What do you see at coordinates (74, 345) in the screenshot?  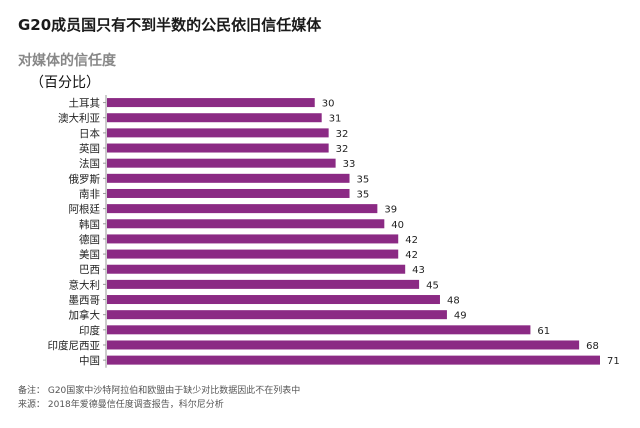 I see `category-label: 印度尼西亚` at bounding box center [74, 345].